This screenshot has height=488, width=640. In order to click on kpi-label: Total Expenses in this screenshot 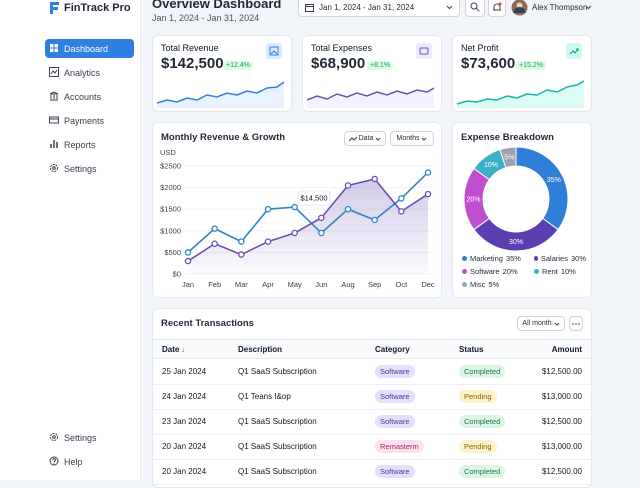, I will do `click(342, 48)`.